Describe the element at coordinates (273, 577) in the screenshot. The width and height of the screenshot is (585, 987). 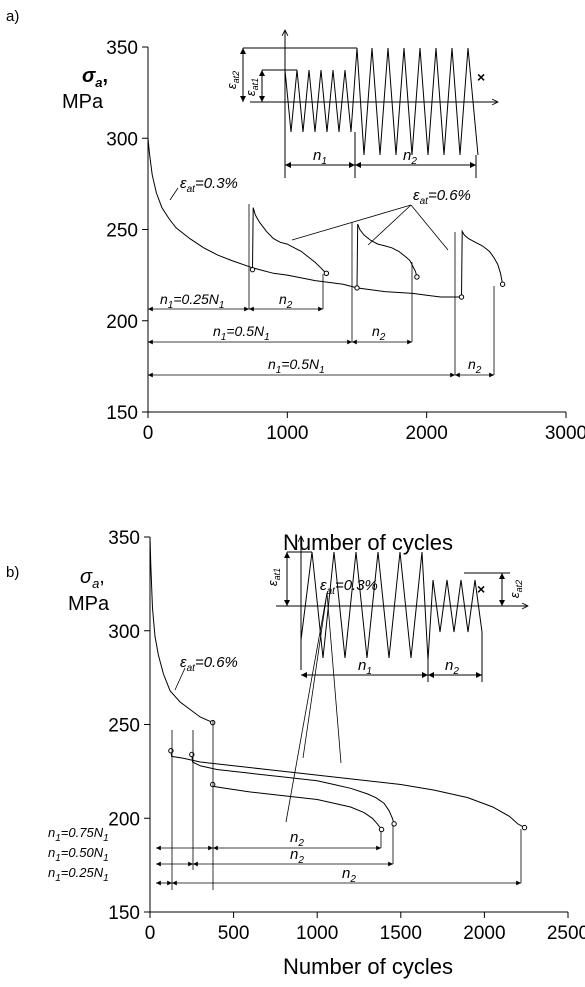
I see `inset-eps1-b: εat1` at that location.